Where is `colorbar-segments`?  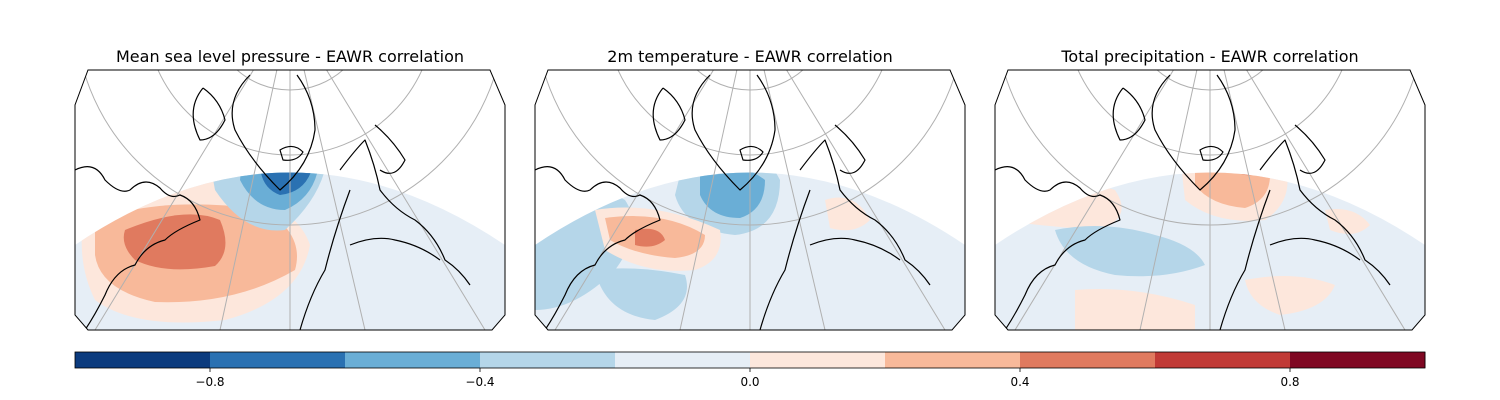 colorbar-segments is located at coordinates (750, 360).